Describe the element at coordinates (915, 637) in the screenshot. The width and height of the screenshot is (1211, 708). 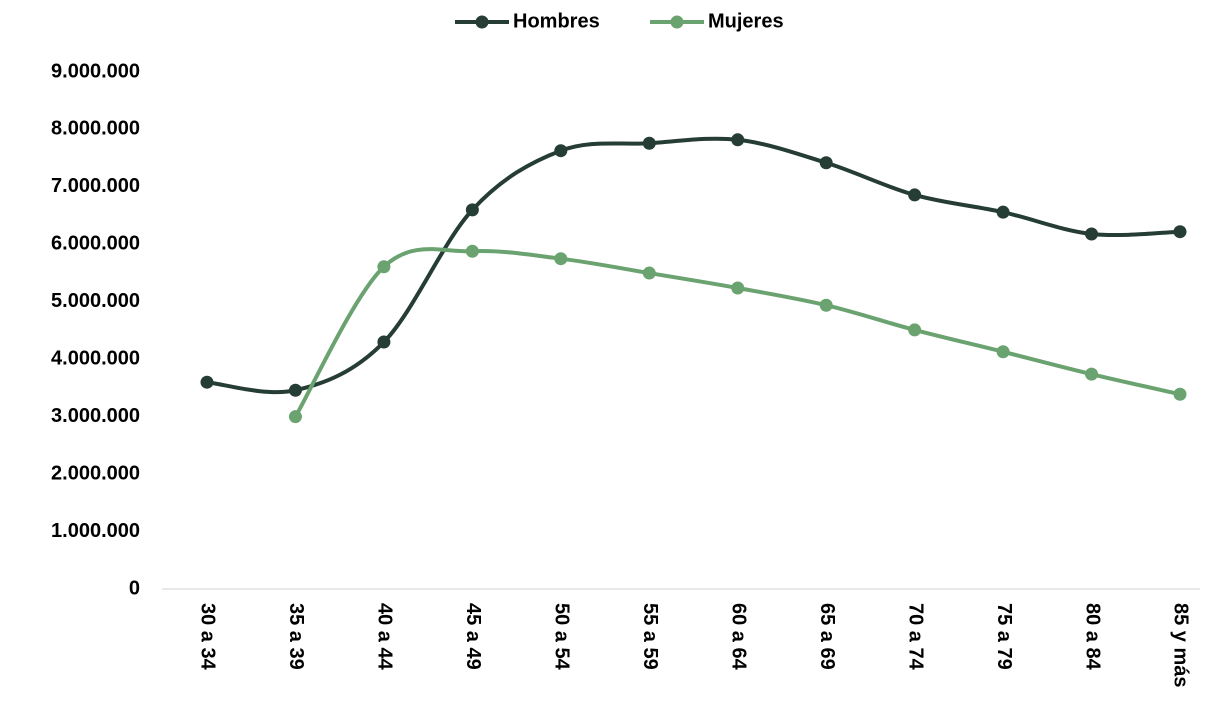
I see `x-tick-label: 70 a 74` at that location.